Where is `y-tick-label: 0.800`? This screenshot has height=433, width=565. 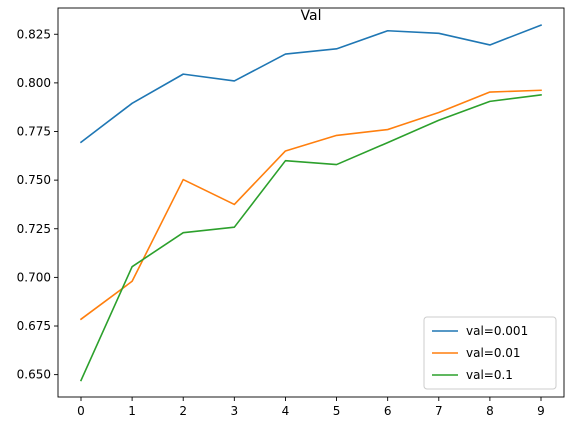
y-tick-label: 0.800 is located at coordinates (34, 83).